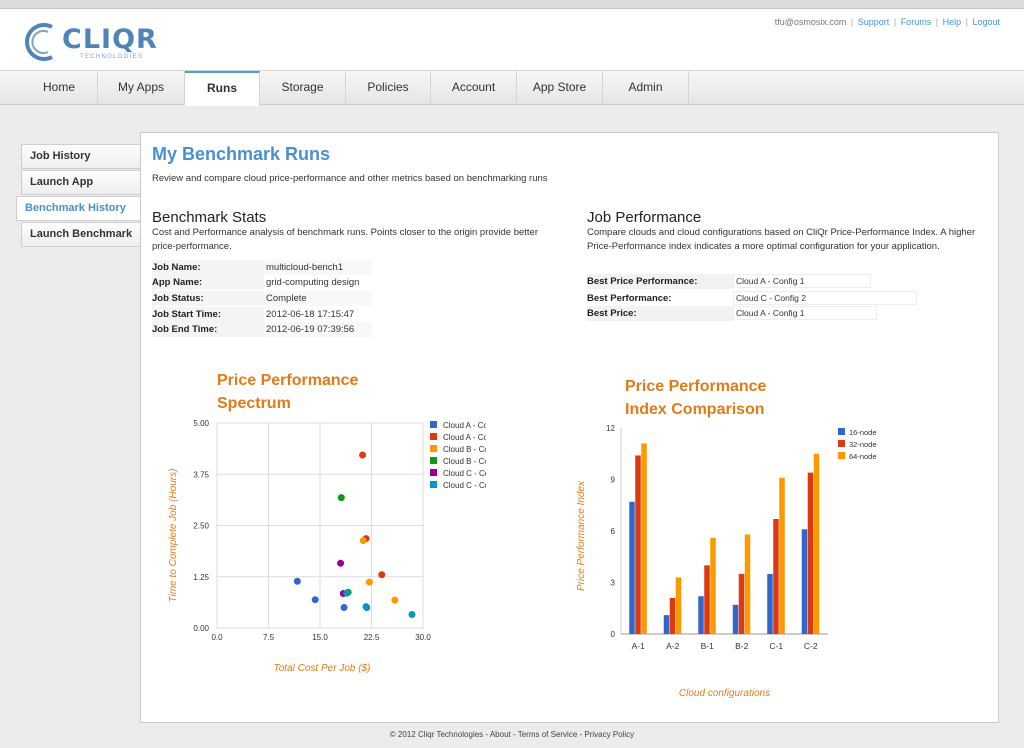 Image resolution: width=1024 pixels, height=748 pixels. I want to click on logo-subtext: TECHNOLOGIES, so click(112, 57).